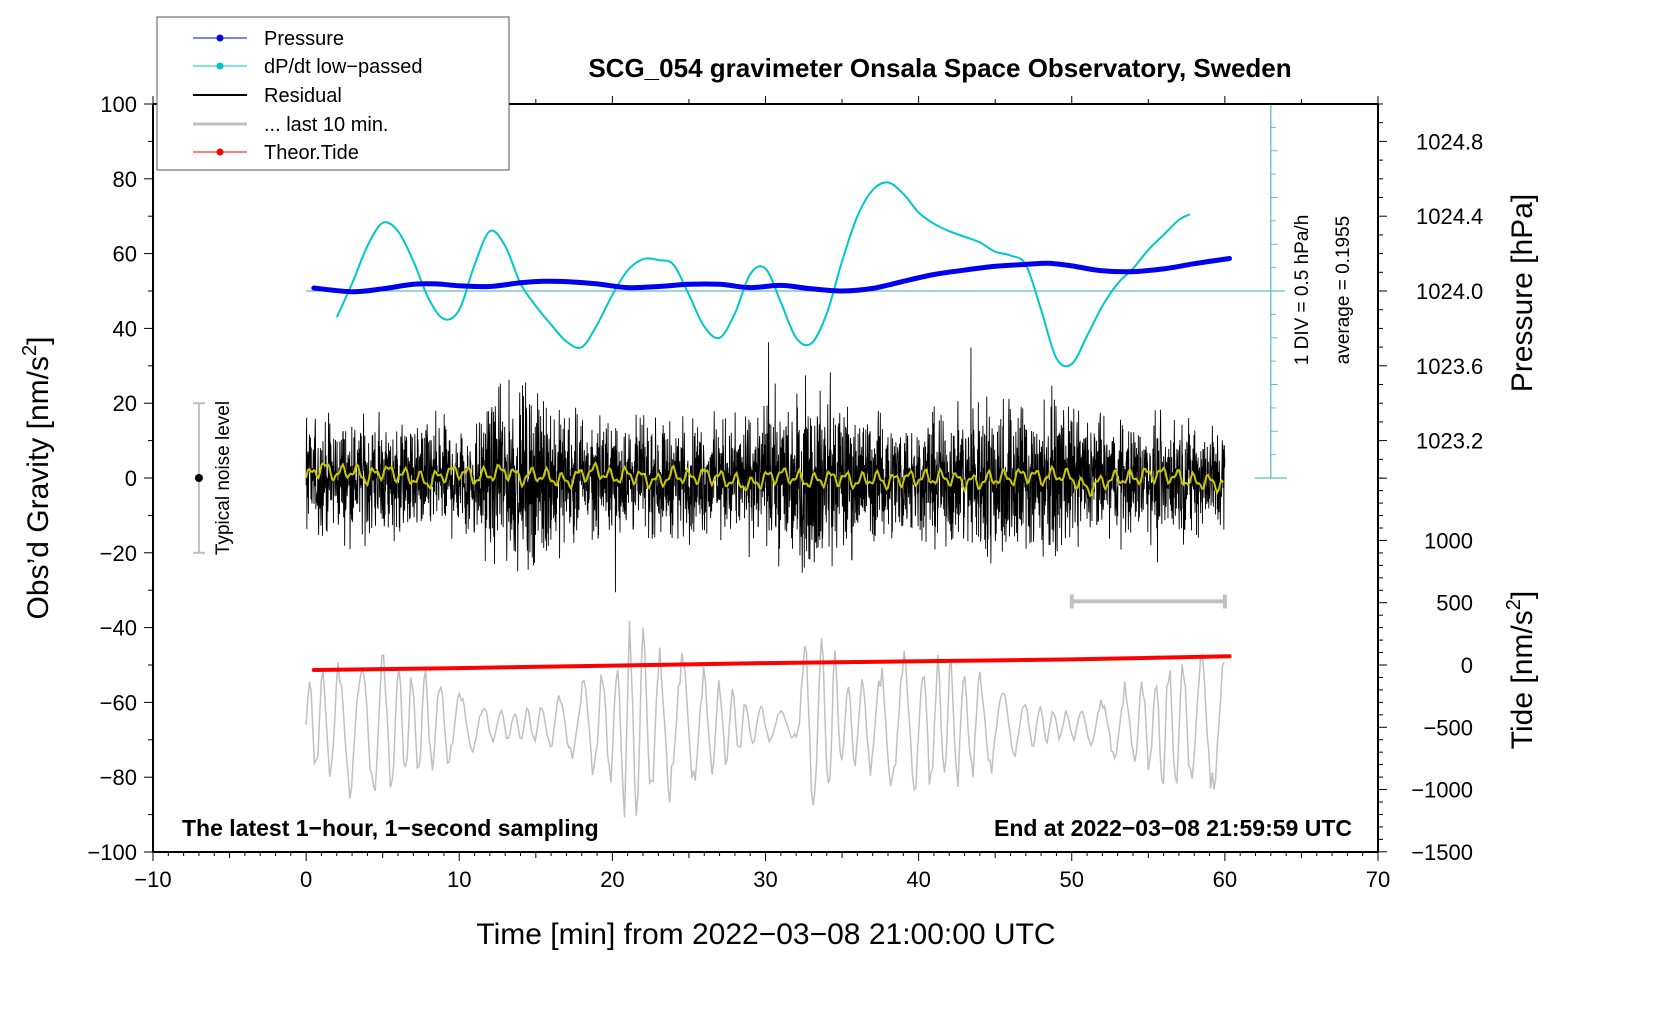 The image size is (1660, 1020). What do you see at coordinates (1448, 540) in the screenshot?
I see `tide-tick-label: 1000` at bounding box center [1448, 540].